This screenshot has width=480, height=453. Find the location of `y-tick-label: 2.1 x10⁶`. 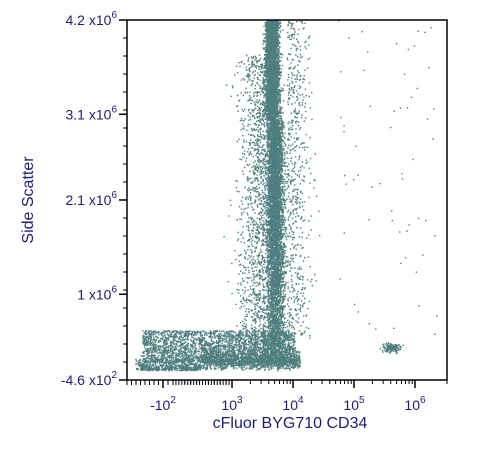

y-tick-label: 2.1 x10⁶ is located at coordinates (92, 199).